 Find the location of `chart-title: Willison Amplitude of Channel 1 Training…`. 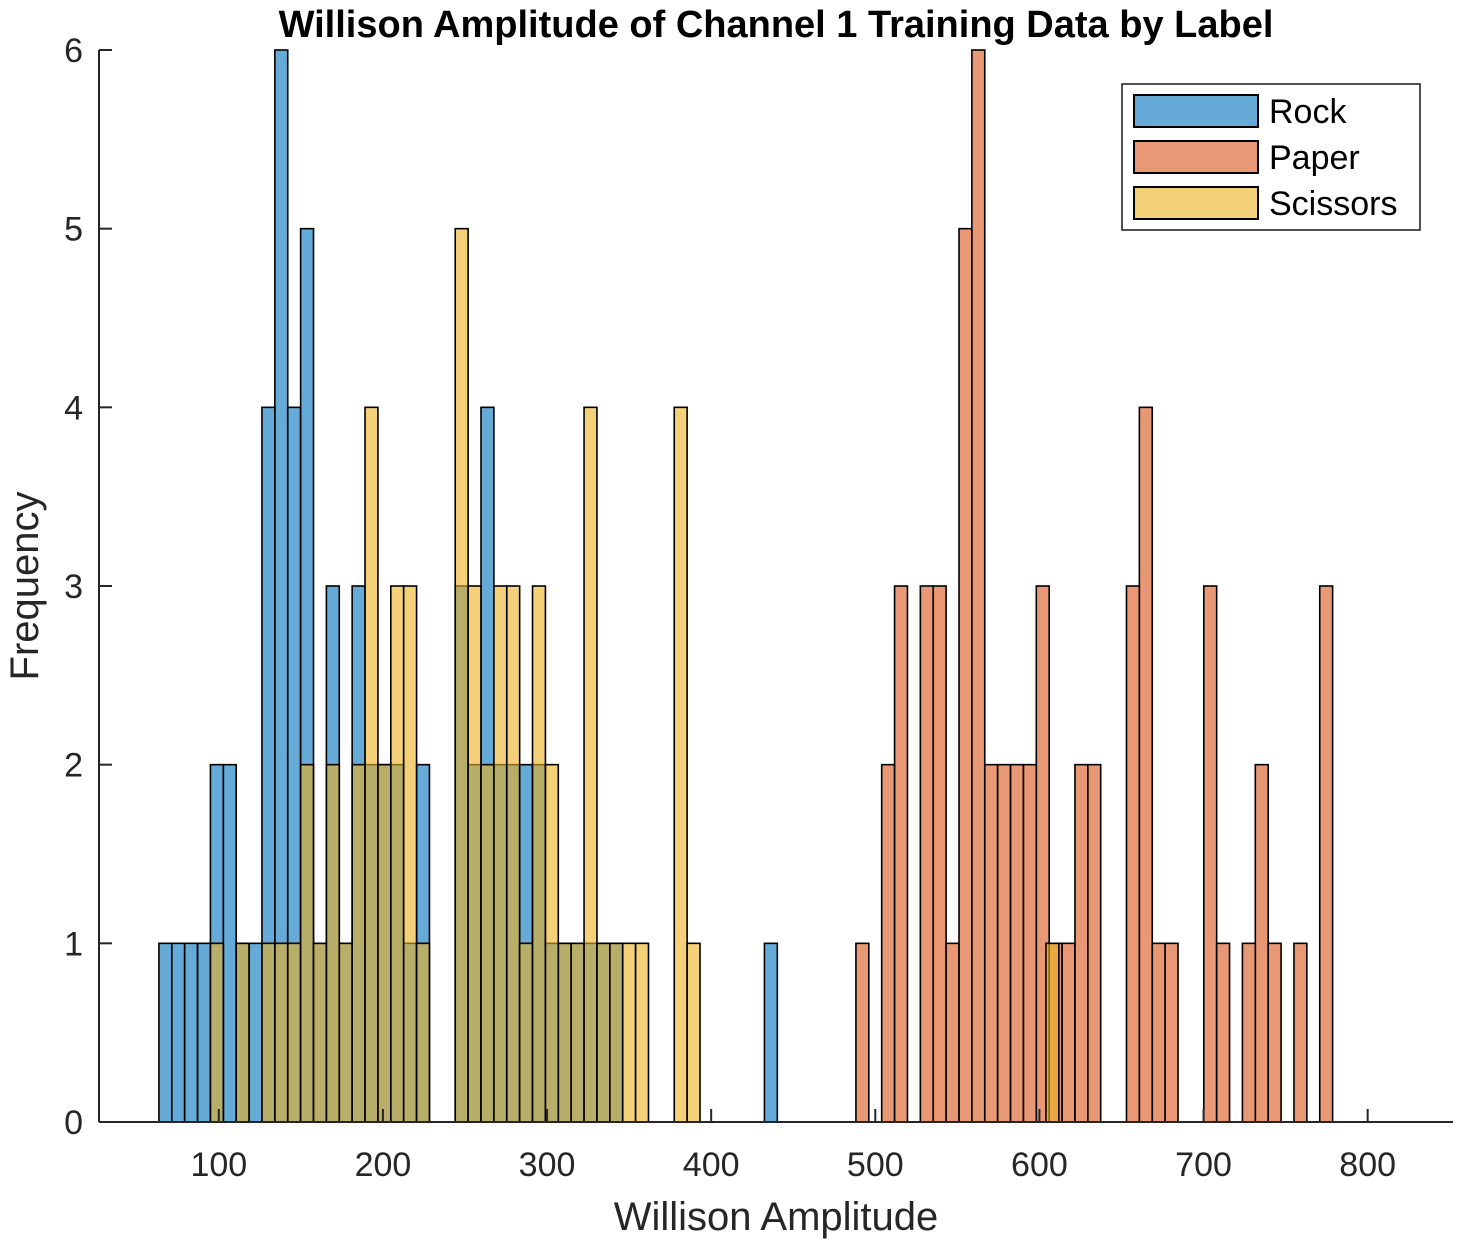

chart-title: Willison Amplitude of Channel 1 Training… is located at coordinates (776, 25).